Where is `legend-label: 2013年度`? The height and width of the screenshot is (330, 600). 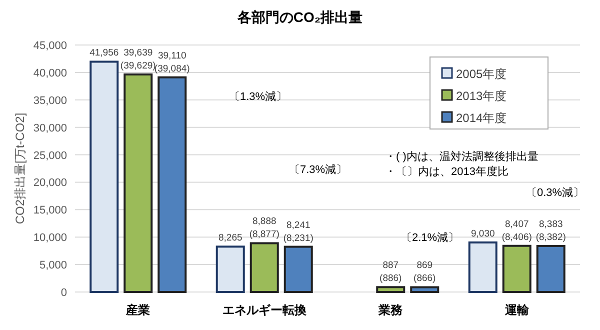
legend-label: 2013年度 is located at coordinates (481, 96).